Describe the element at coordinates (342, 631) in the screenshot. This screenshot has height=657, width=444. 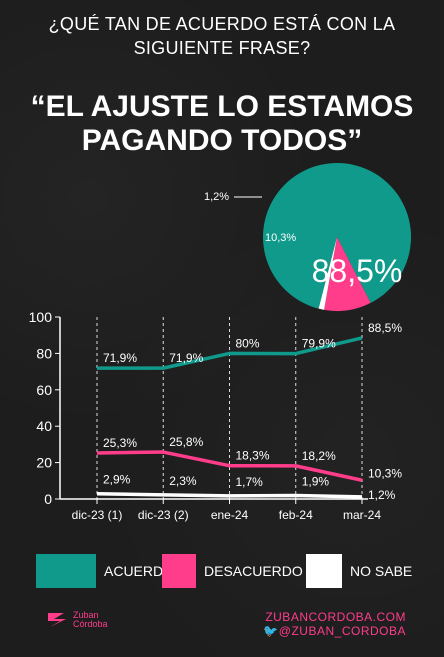
I see `twitter-handle-text: @ZUBAN_CORDOBA` at that location.